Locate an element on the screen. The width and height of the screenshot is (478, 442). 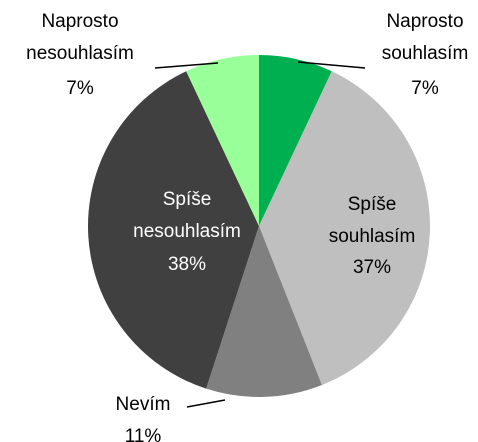
slice-label: Naprosto nesouhlasím is located at coordinates (80, 37).